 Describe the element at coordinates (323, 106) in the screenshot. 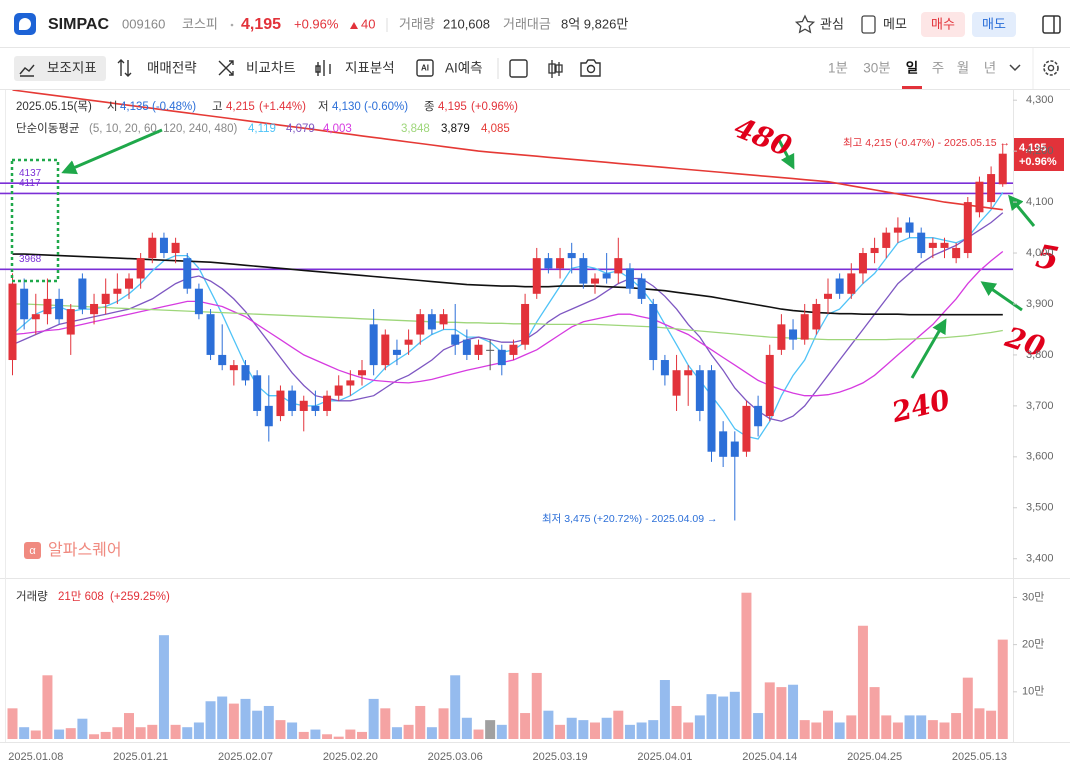

I see `info-label: 저` at that location.